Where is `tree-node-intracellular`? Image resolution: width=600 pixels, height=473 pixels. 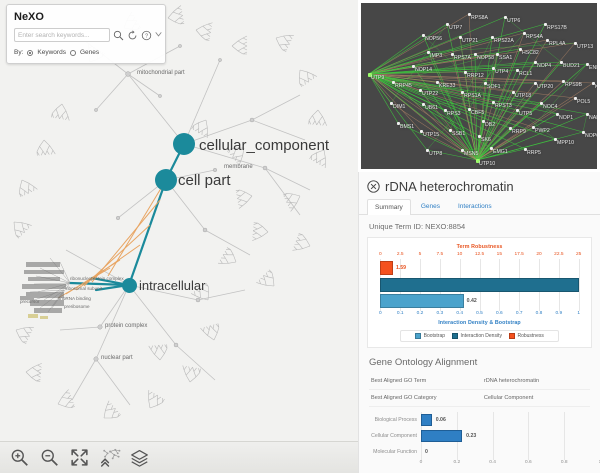 tree-node-intracellular is located at coordinates (129, 285).